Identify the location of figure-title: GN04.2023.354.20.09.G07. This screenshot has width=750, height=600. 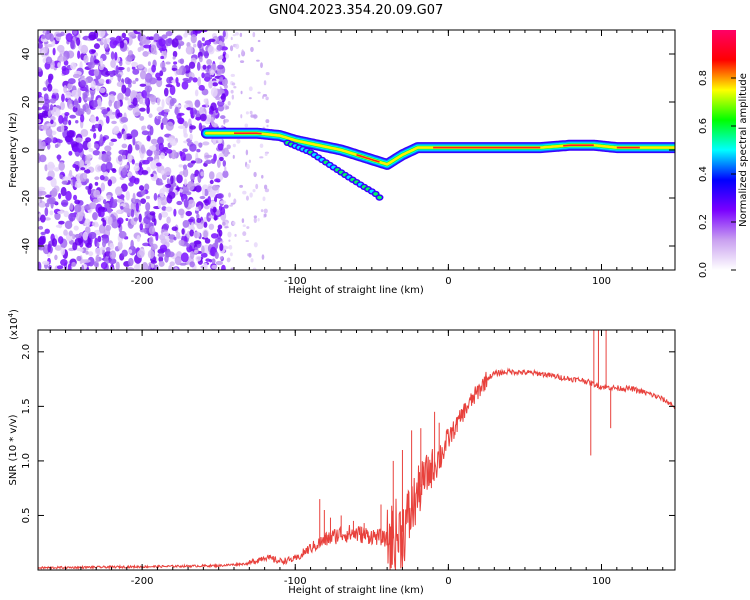
(356, 10).